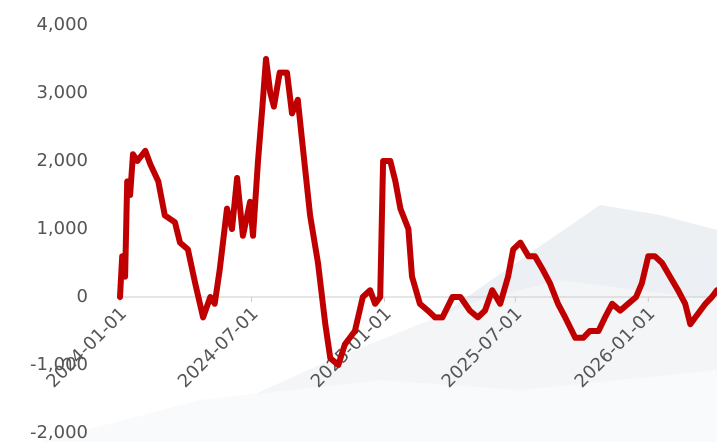 The image size is (717, 442). What do you see at coordinates (86, 347) in the screenshot?
I see `x-tick-label: 2024-01-01` at bounding box center [86, 347].